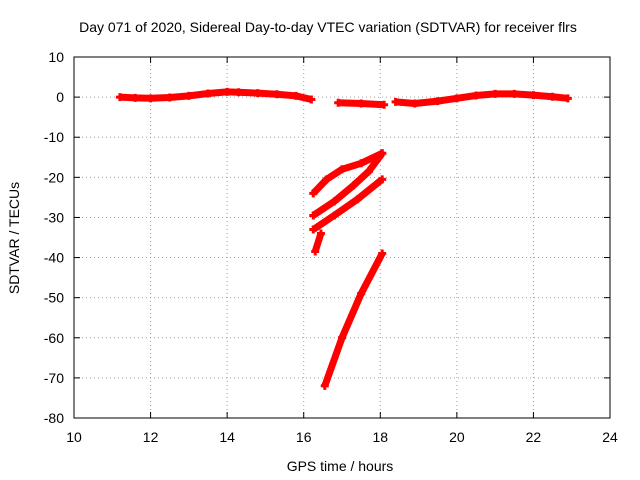 The height and width of the screenshot is (480, 640). What do you see at coordinates (54, 177) in the screenshot?
I see `y-tick-label: -20` at bounding box center [54, 177].